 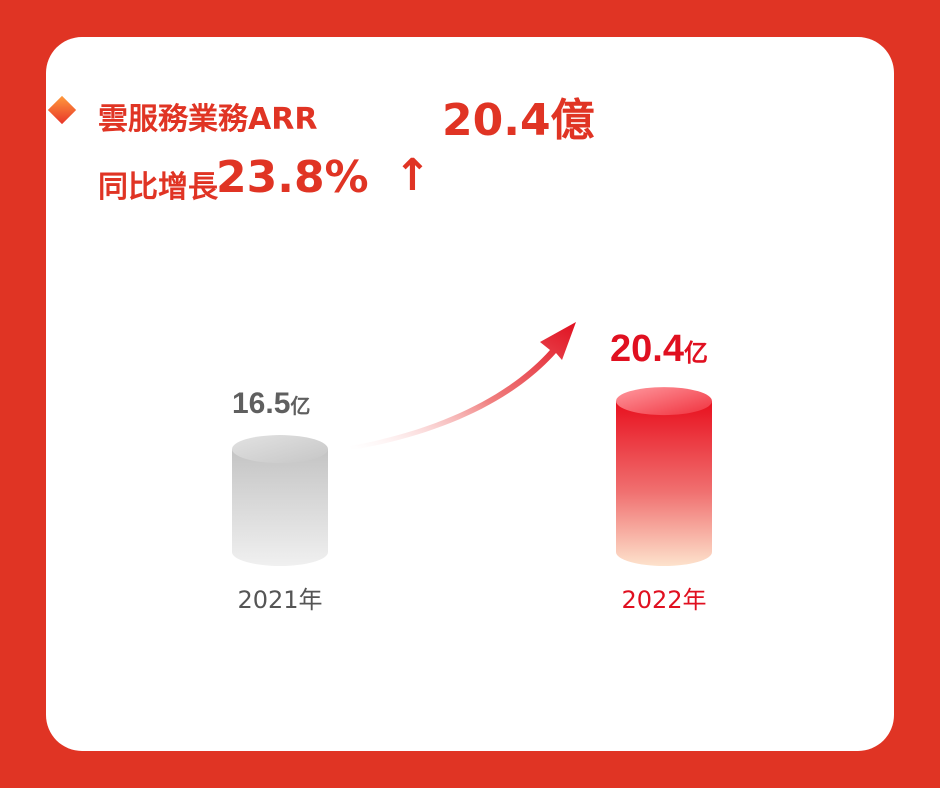 What do you see at coordinates (300, 406) in the screenshot?
I see `data-label-2021-unit: 亿` at bounding box center [300, 406].